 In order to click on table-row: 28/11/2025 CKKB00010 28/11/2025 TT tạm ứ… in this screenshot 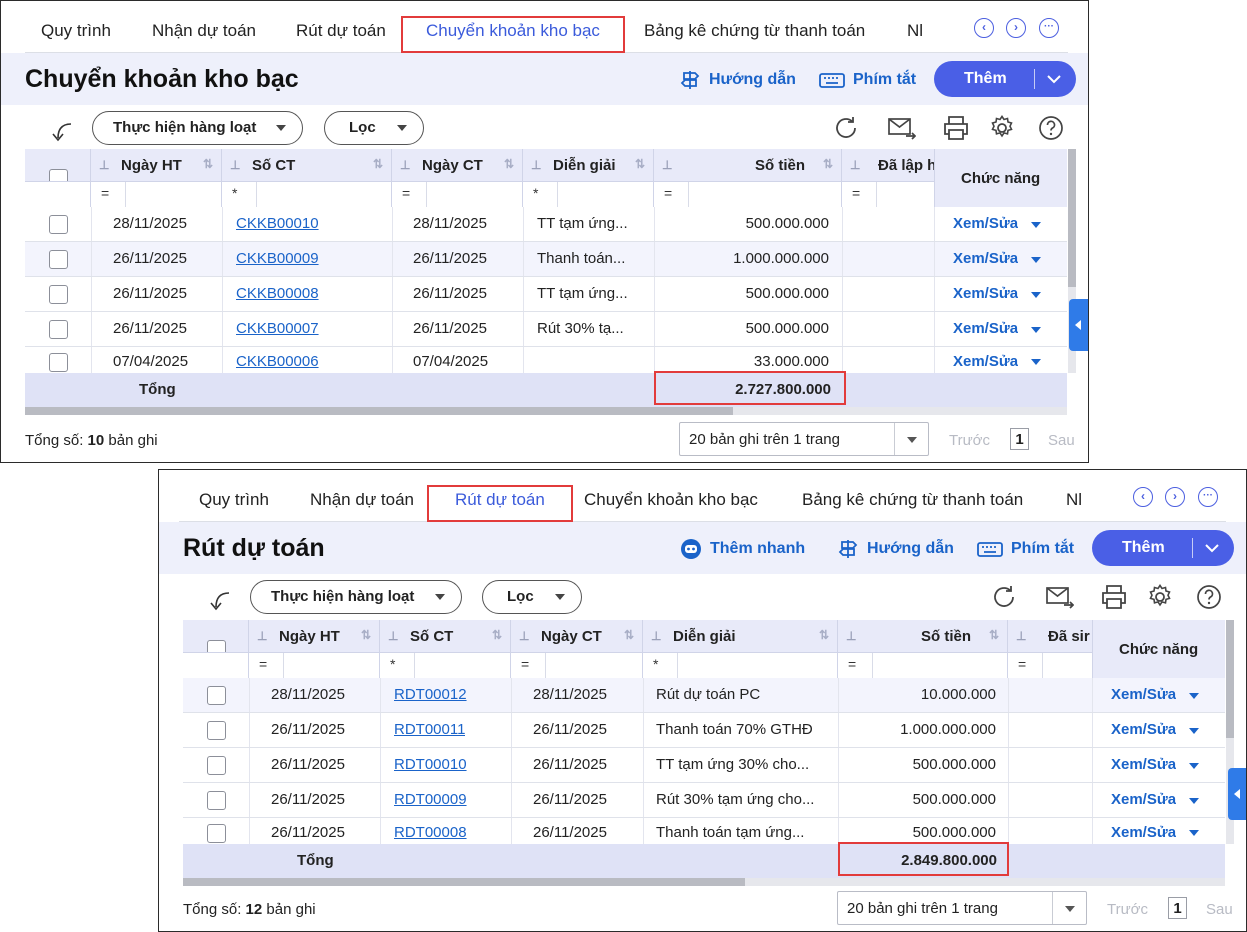, I will do `click(546, 224)`.